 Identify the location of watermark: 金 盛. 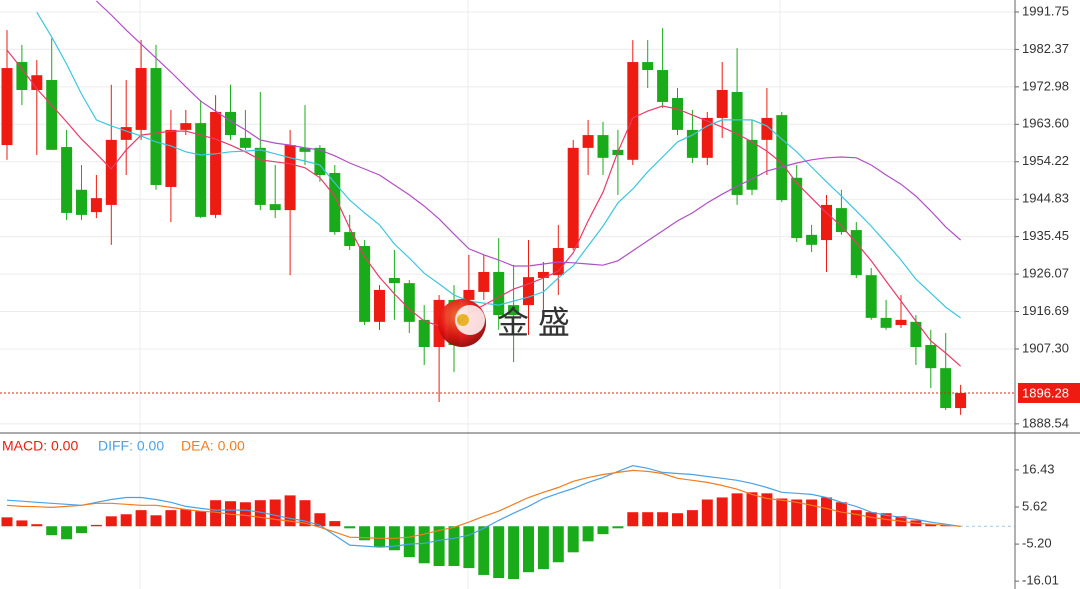
(533, 322).